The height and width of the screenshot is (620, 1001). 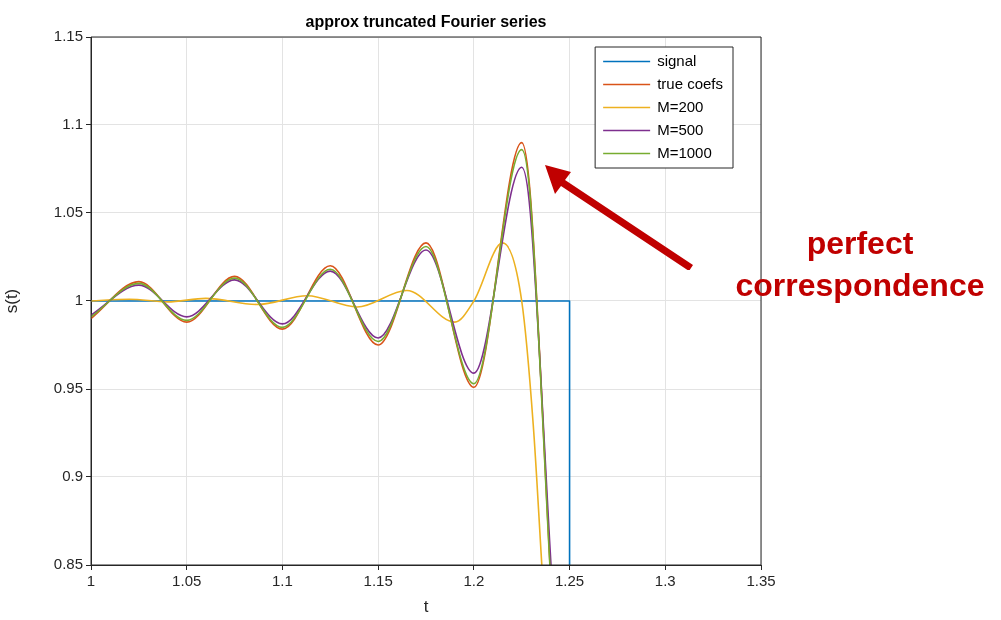 I want to click on chart-title: approx truncated Fourier series, so click(x=426, y=22).